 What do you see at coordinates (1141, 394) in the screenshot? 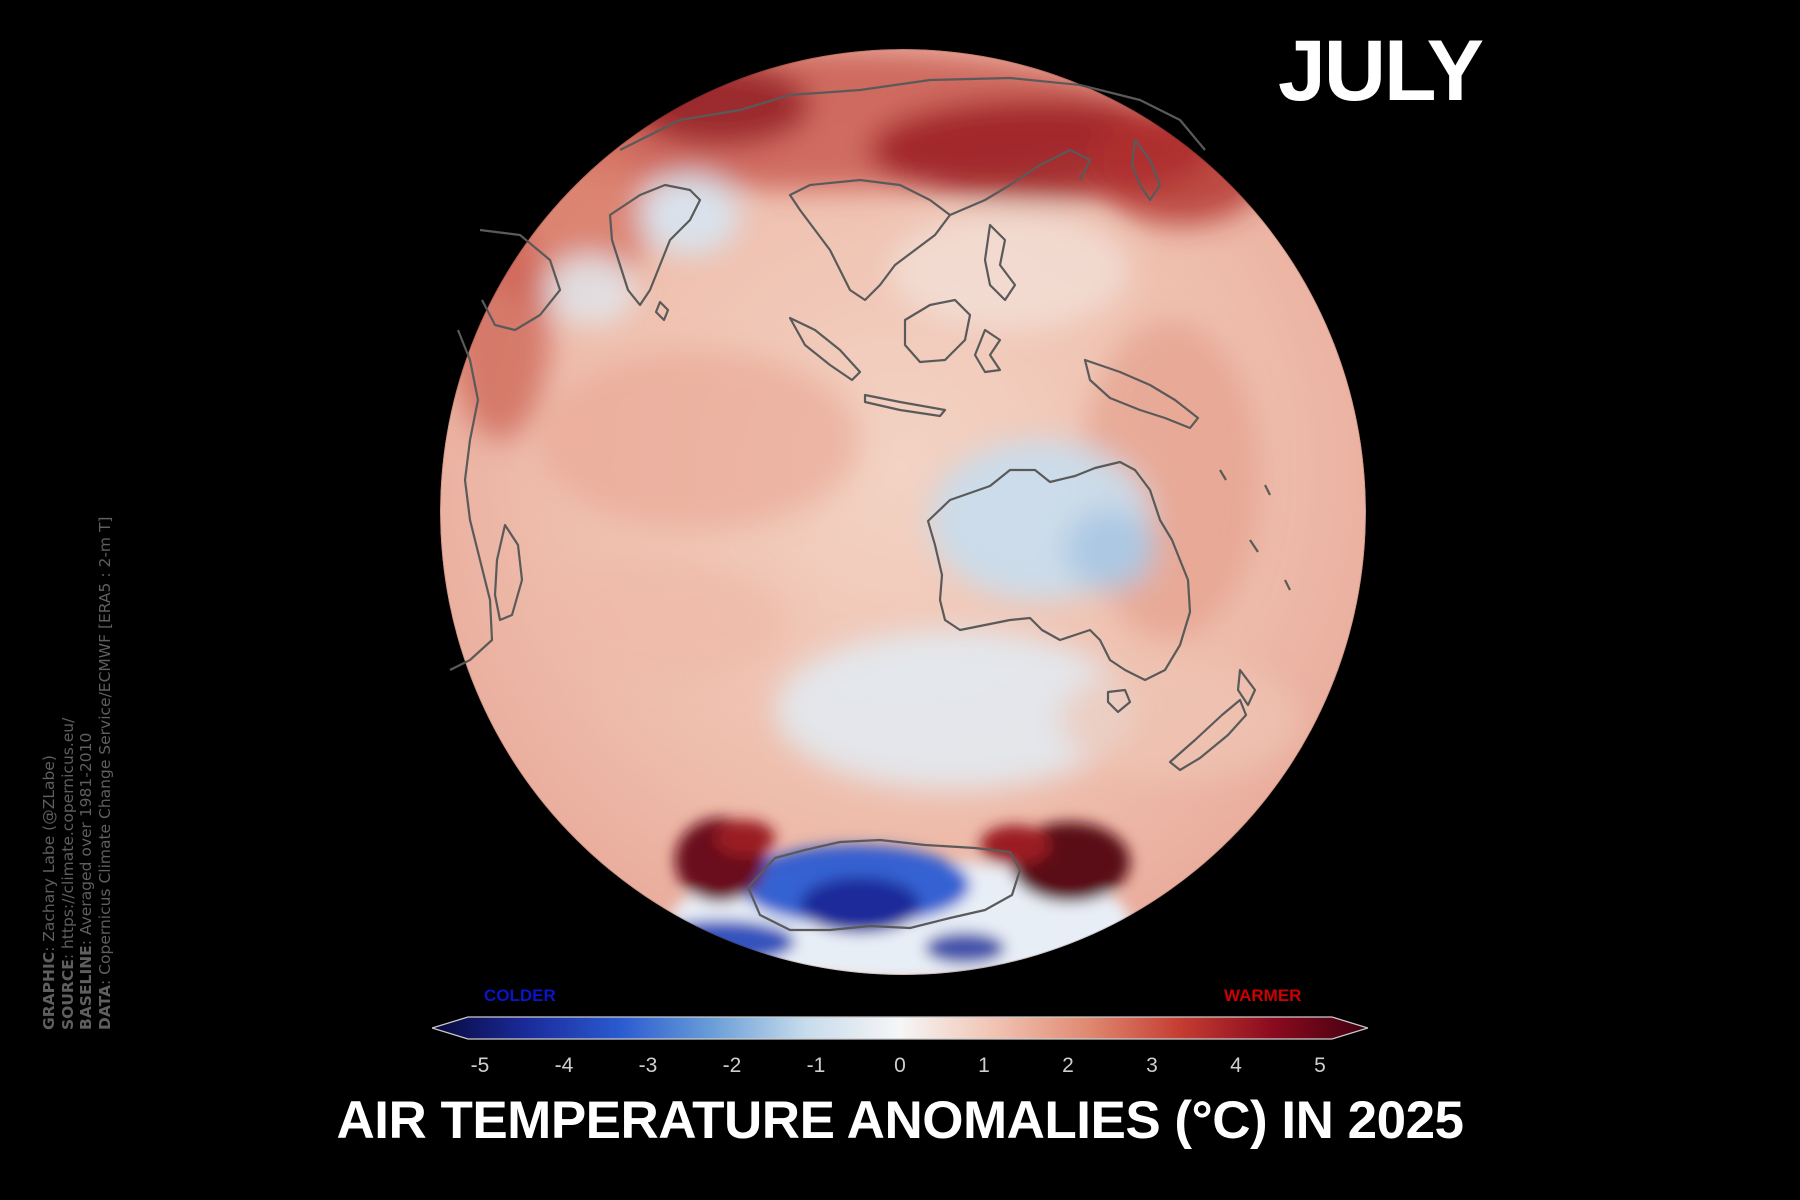
I see `new-guinea-coast` at bounding box center [1141, 394].